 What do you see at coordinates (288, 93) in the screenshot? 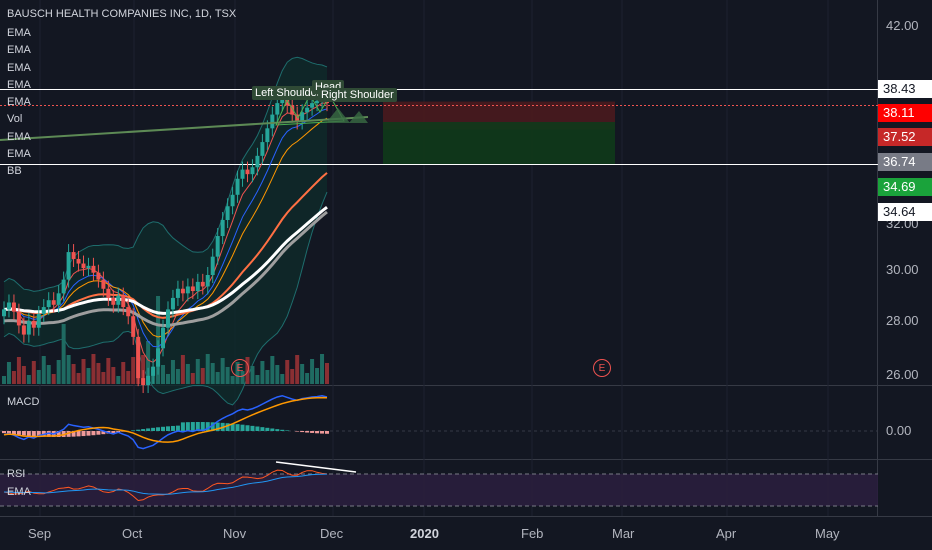
I see `left-shoulder-label: Left Shoulder` at bounding box center [288, 93].